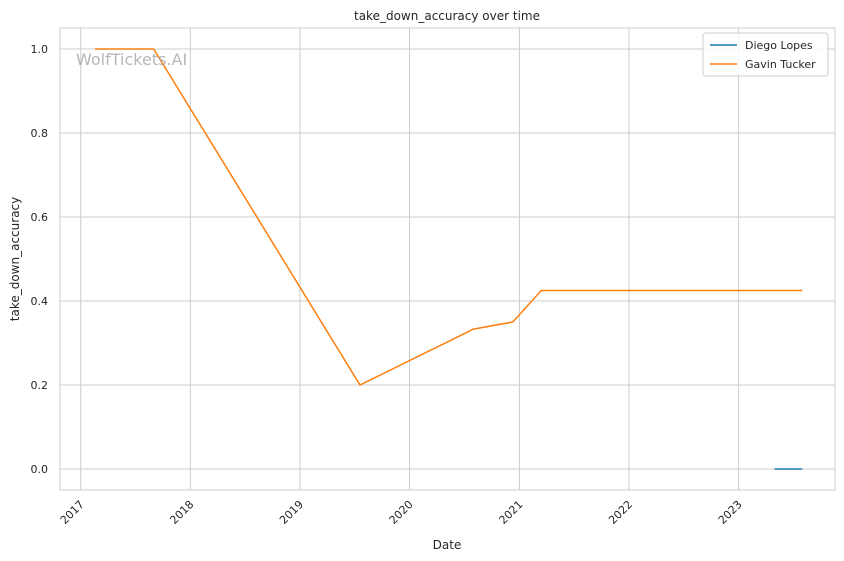 The image size is (844, 561). I want to click on y-tick-label: 1.0, so click(40, 49).